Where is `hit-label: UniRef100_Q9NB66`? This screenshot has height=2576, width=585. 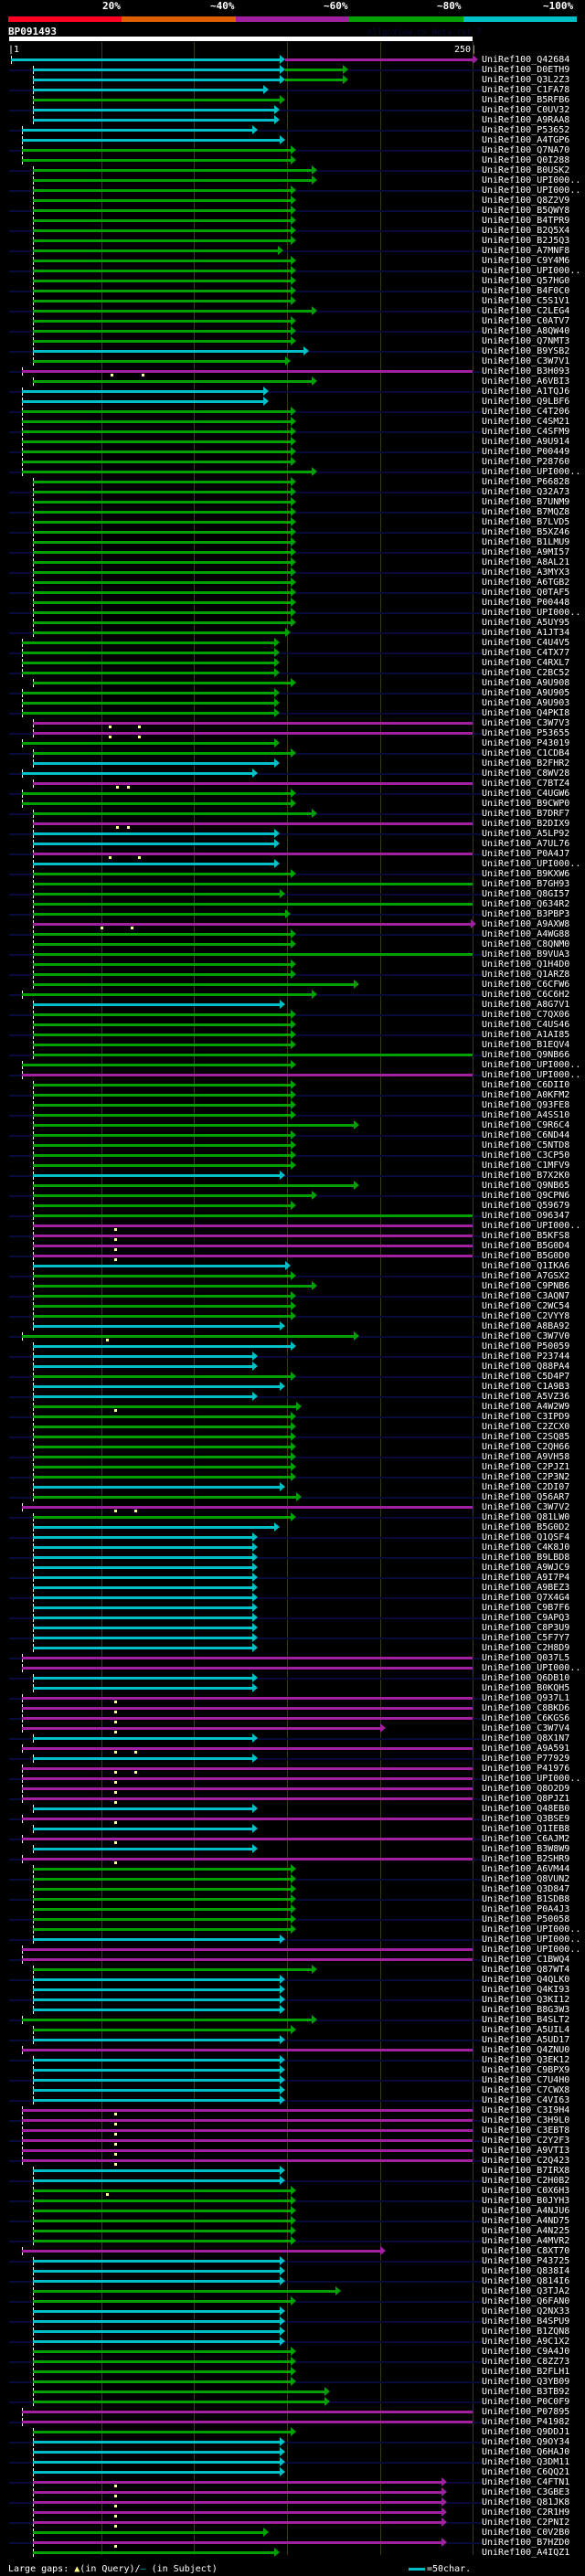
hit-label: UniRef100_Q9NB66 is located at coordinates (526, 1055).